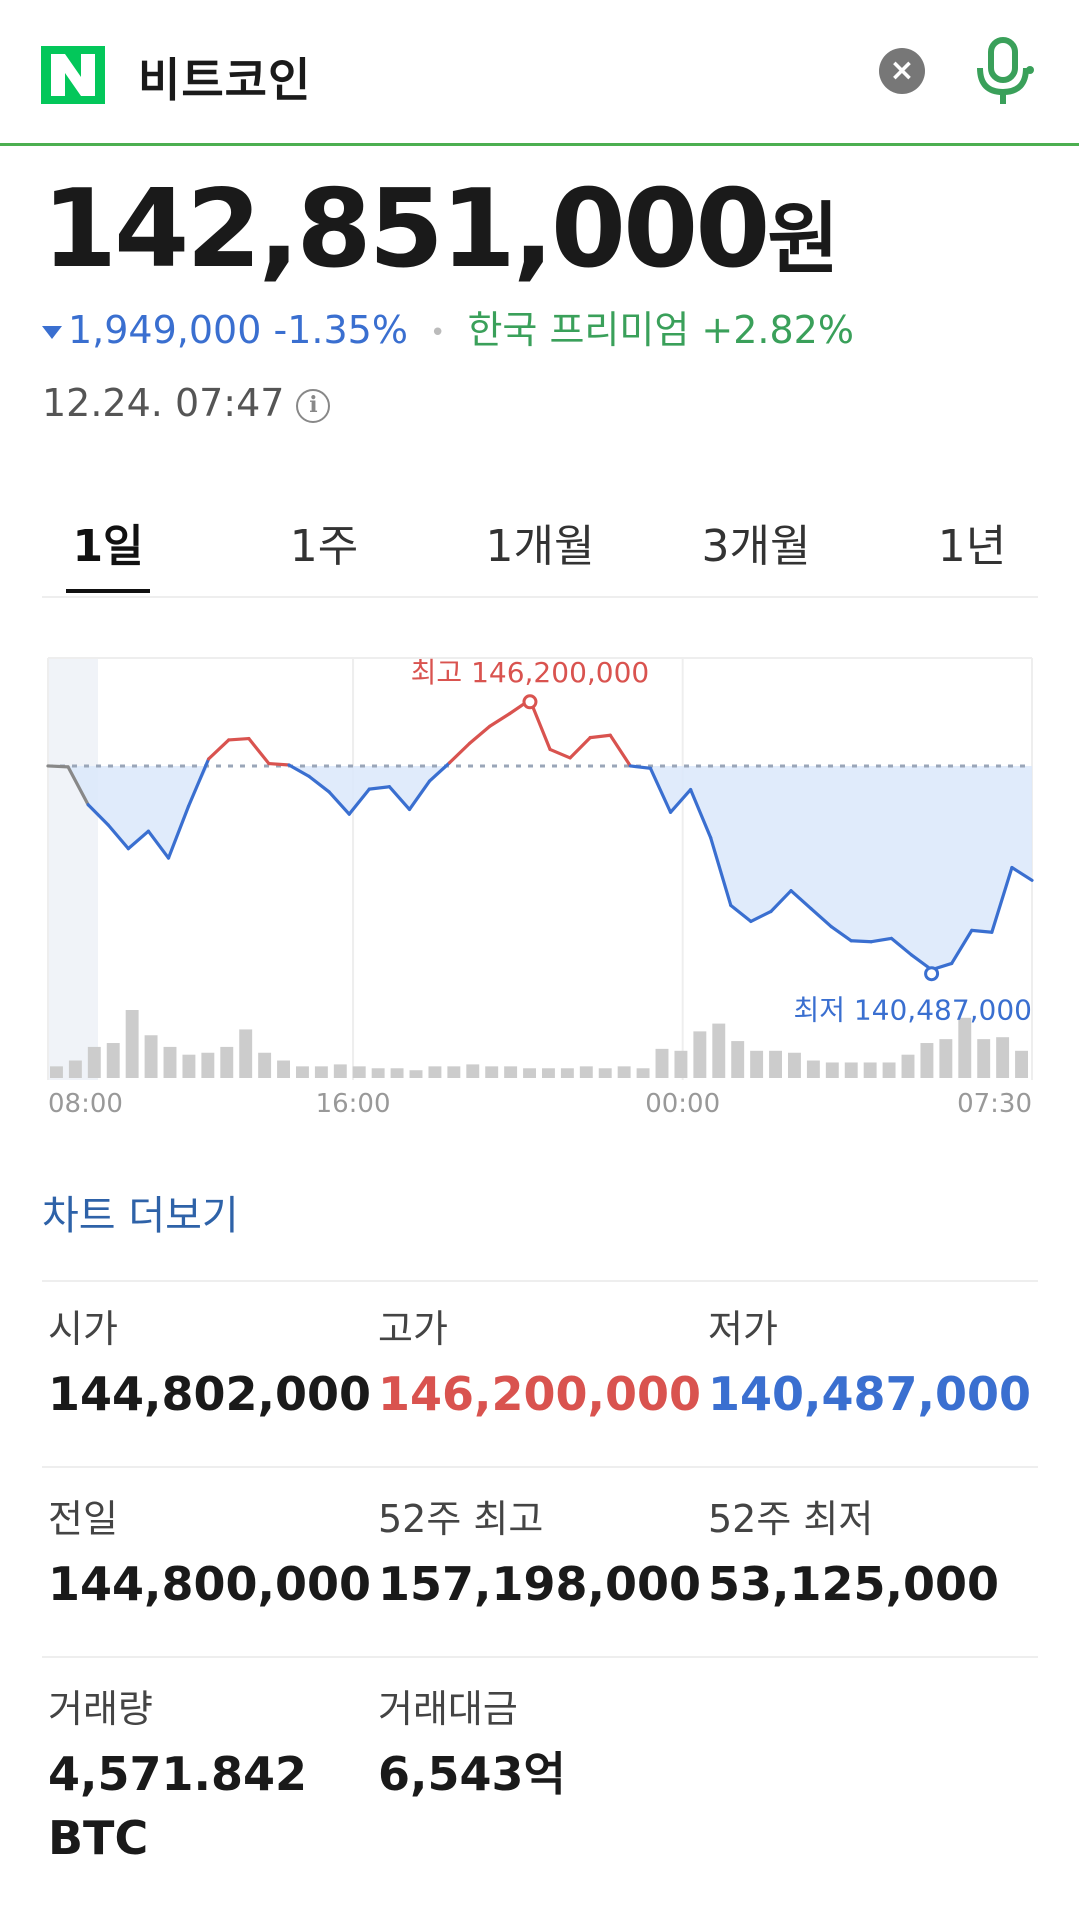 The height and width of the screenshot is (1909, 1079). What do you see at coordinates (803, 240) in the screenshot?
I see `price-unit: 원` at bounding box center [803, 240].